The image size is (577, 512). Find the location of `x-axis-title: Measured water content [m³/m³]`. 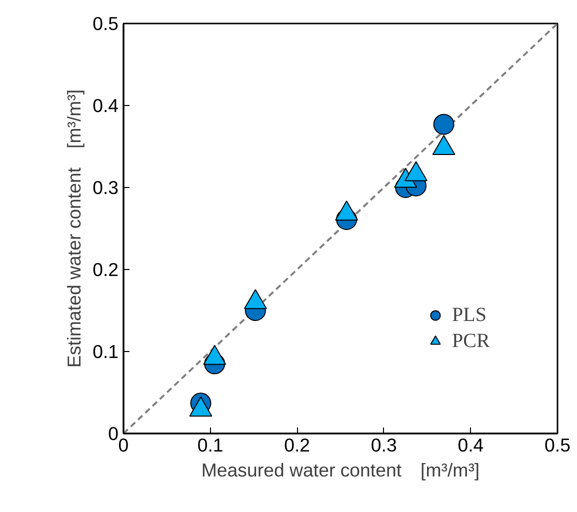

x-axis-title: Measured water content [m³/m³] is located at coordinates (340, 470).